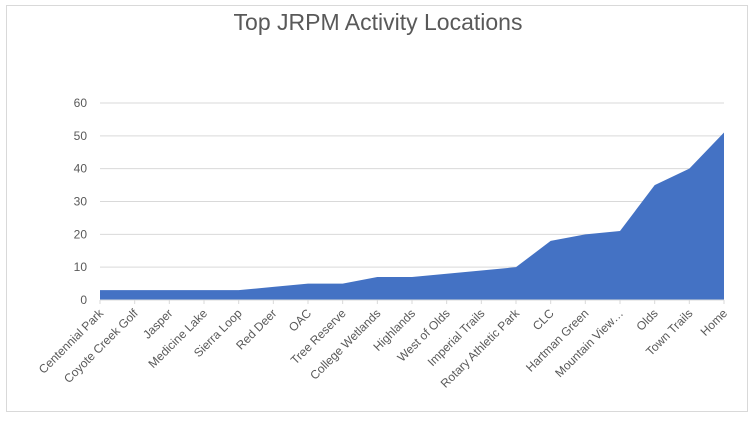 The width and height of the screenshot is (756, 421). I want to click on x-tick-label: CLC, so click(543, 319).